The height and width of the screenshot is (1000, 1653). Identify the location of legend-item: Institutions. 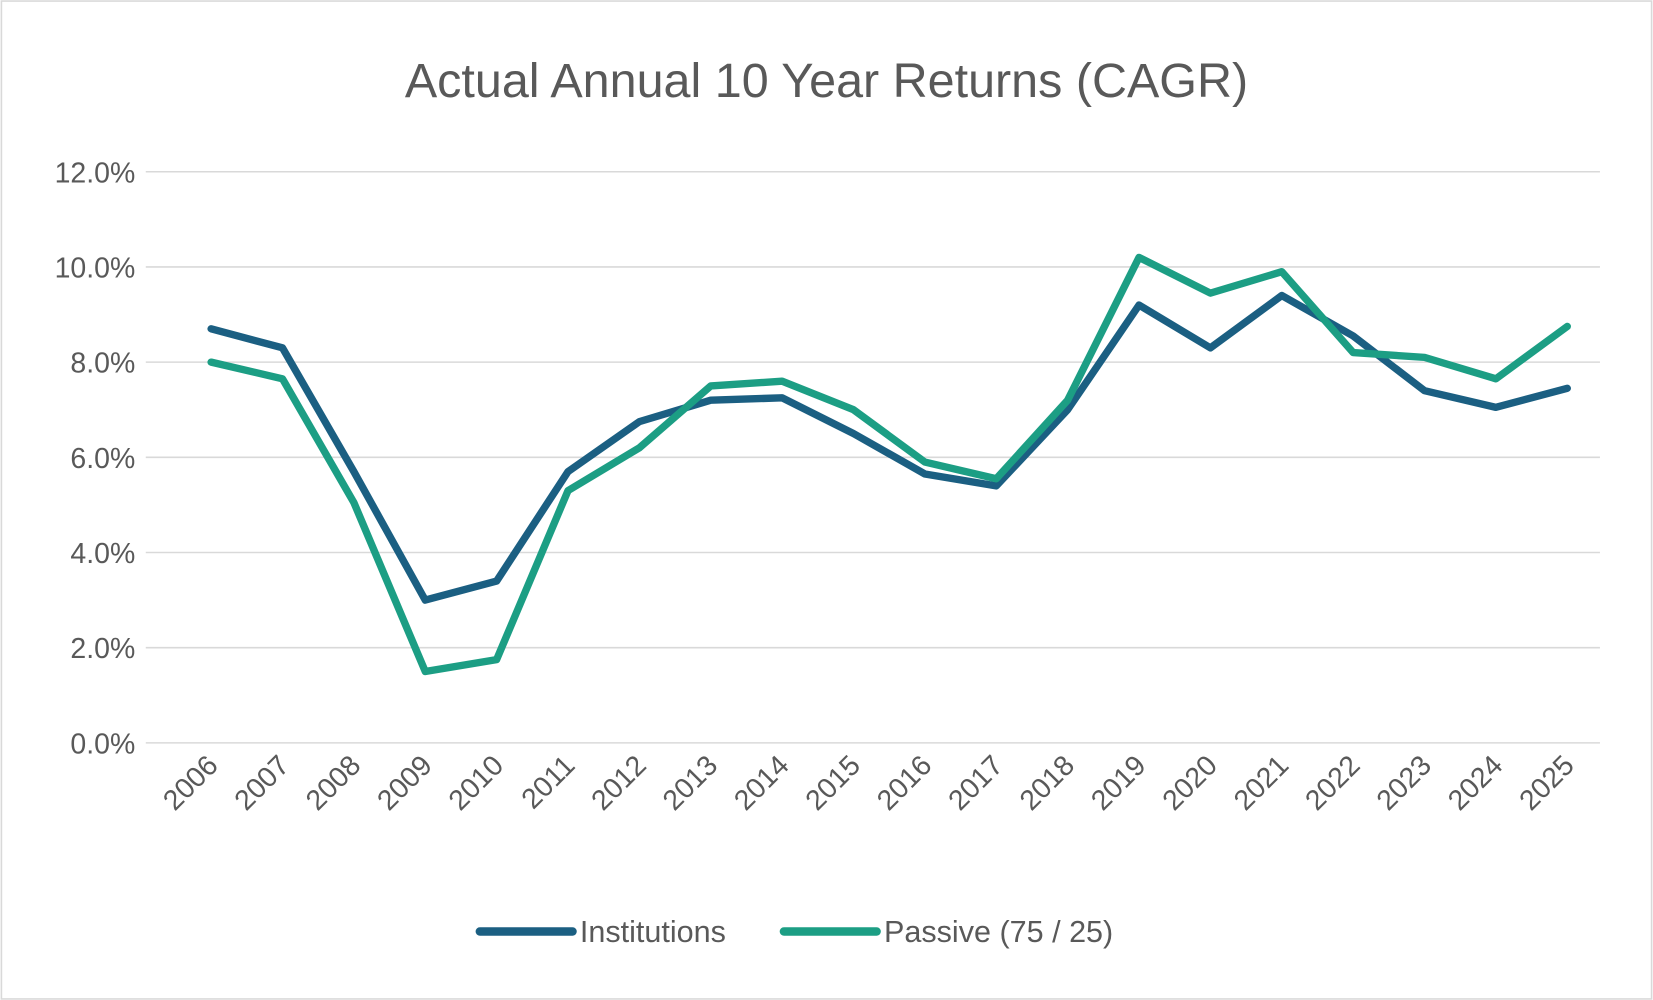
(600, 932).